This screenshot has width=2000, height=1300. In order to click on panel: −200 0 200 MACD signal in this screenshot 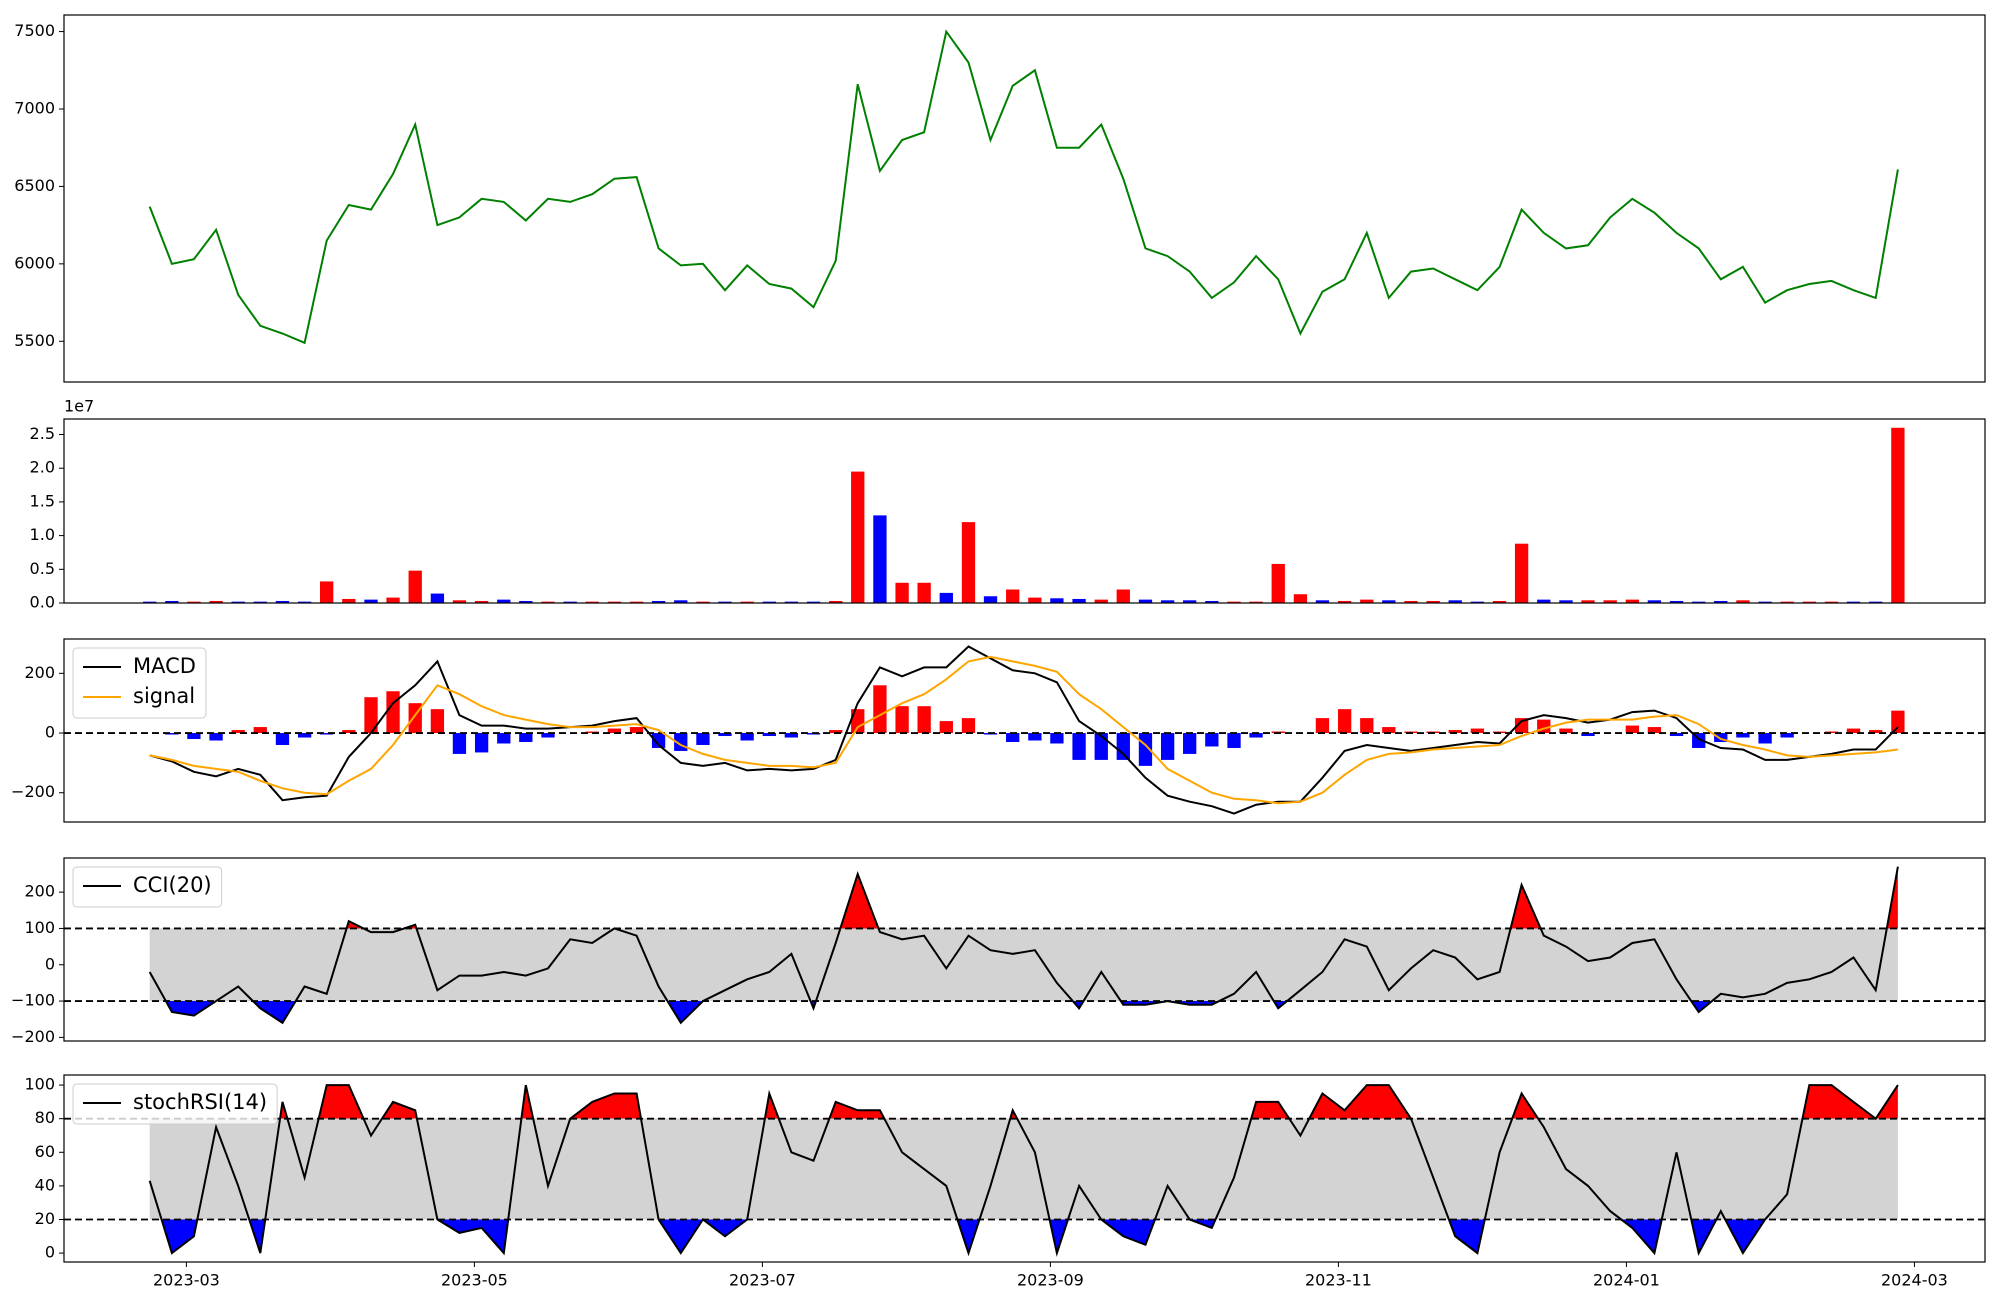, I will do `click(998, 730)`.